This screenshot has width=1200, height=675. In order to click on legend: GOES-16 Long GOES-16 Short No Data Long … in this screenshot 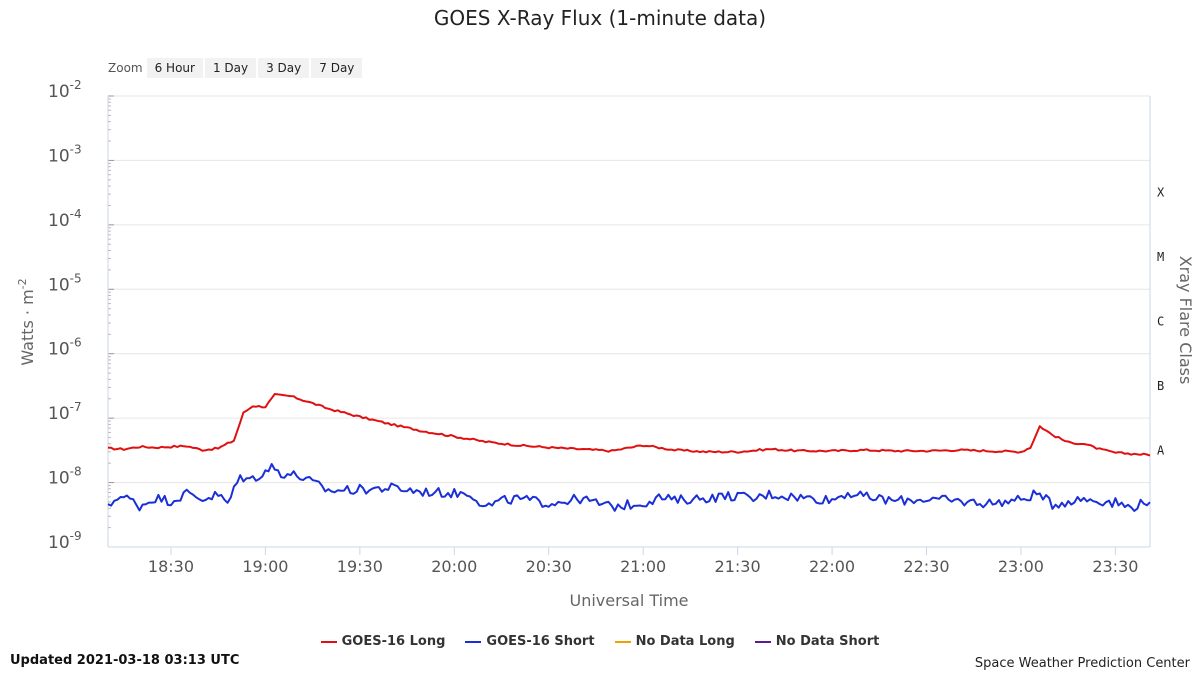, I will do `click(600, 641)`.